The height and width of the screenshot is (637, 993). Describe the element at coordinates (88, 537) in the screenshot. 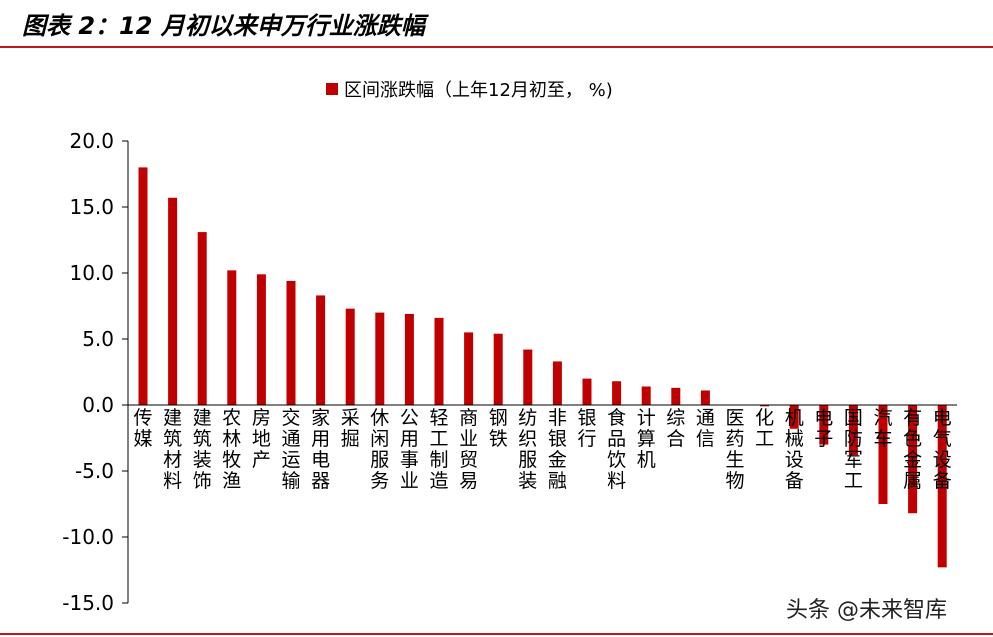

I see `y-tick-label: -10.0` at that location.